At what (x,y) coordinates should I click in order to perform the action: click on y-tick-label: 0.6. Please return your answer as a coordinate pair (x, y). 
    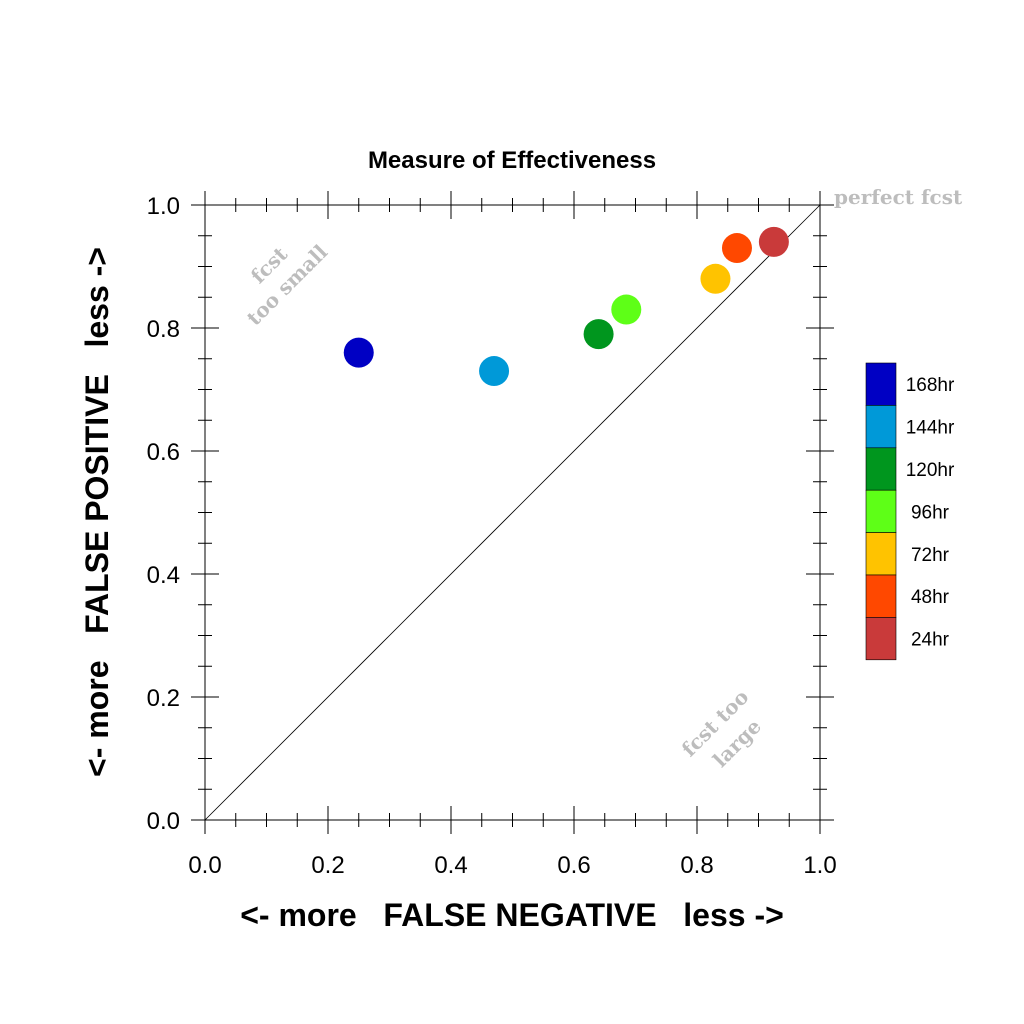
    Looking at the image, I should click on (163, 452).